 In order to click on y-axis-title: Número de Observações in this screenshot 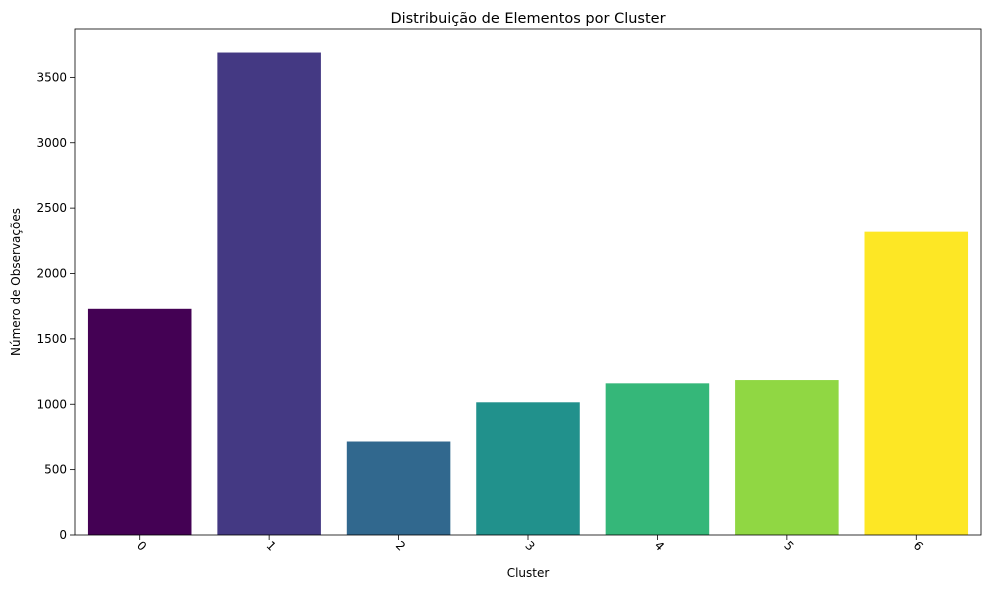, I will do `click(16, 282)`.